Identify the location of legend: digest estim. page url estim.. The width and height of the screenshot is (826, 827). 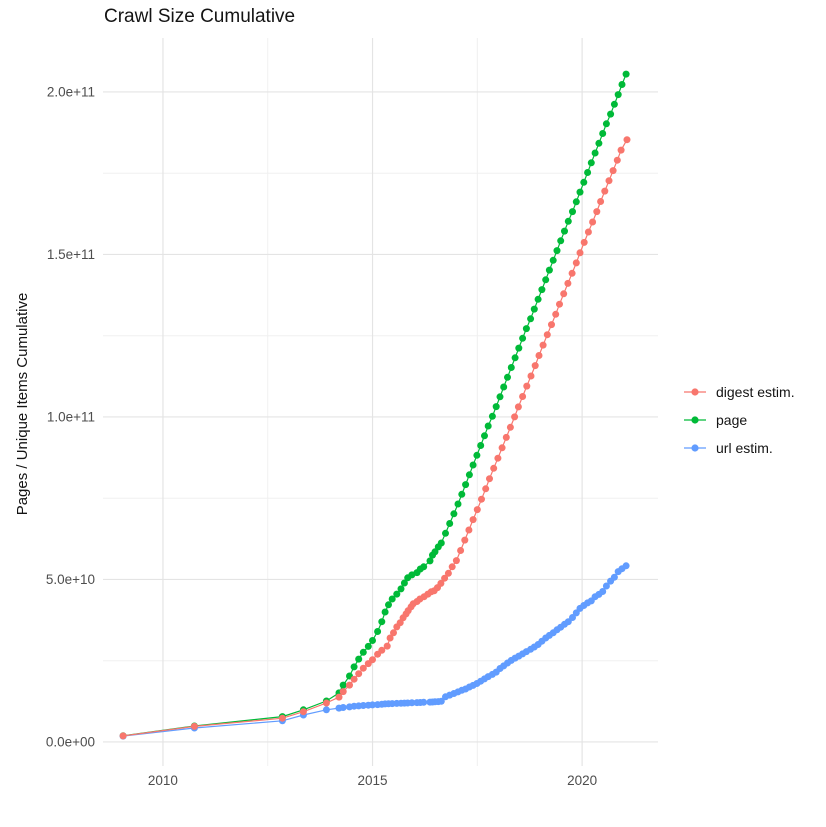
(739, 419).